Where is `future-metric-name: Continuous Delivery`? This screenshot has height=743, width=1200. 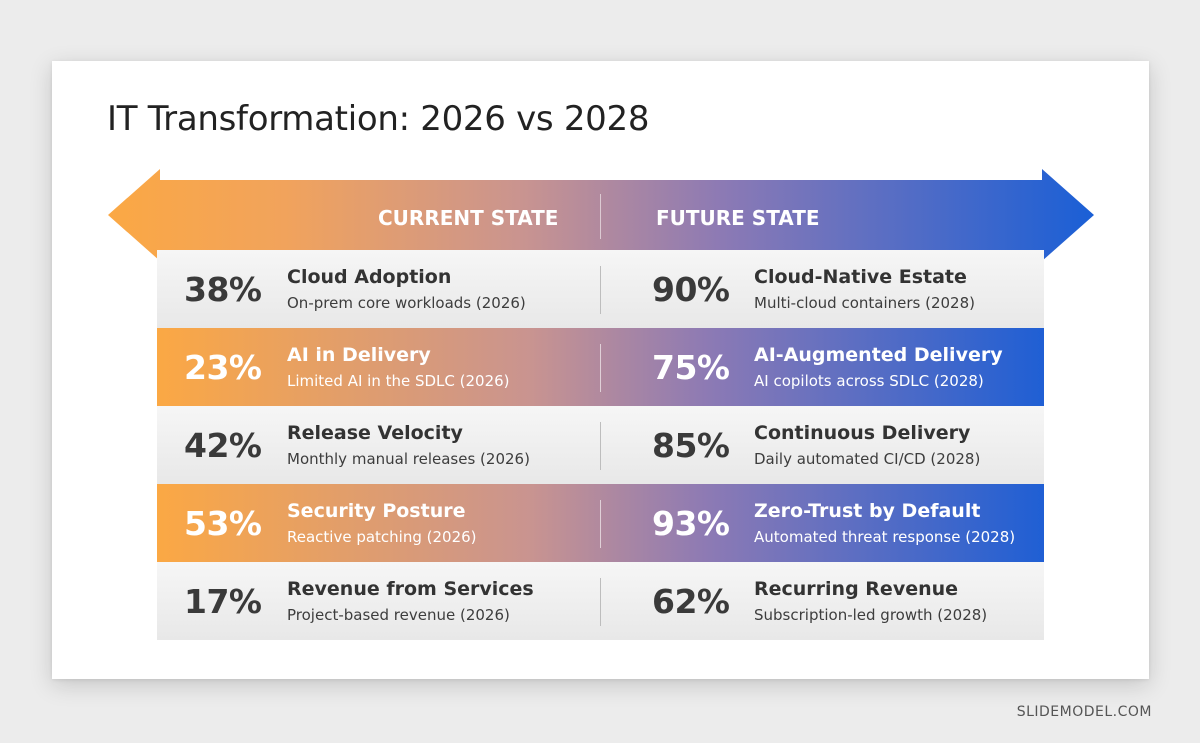
future-metric-name: Continuous Delivery is located at coordinates (862, 433).